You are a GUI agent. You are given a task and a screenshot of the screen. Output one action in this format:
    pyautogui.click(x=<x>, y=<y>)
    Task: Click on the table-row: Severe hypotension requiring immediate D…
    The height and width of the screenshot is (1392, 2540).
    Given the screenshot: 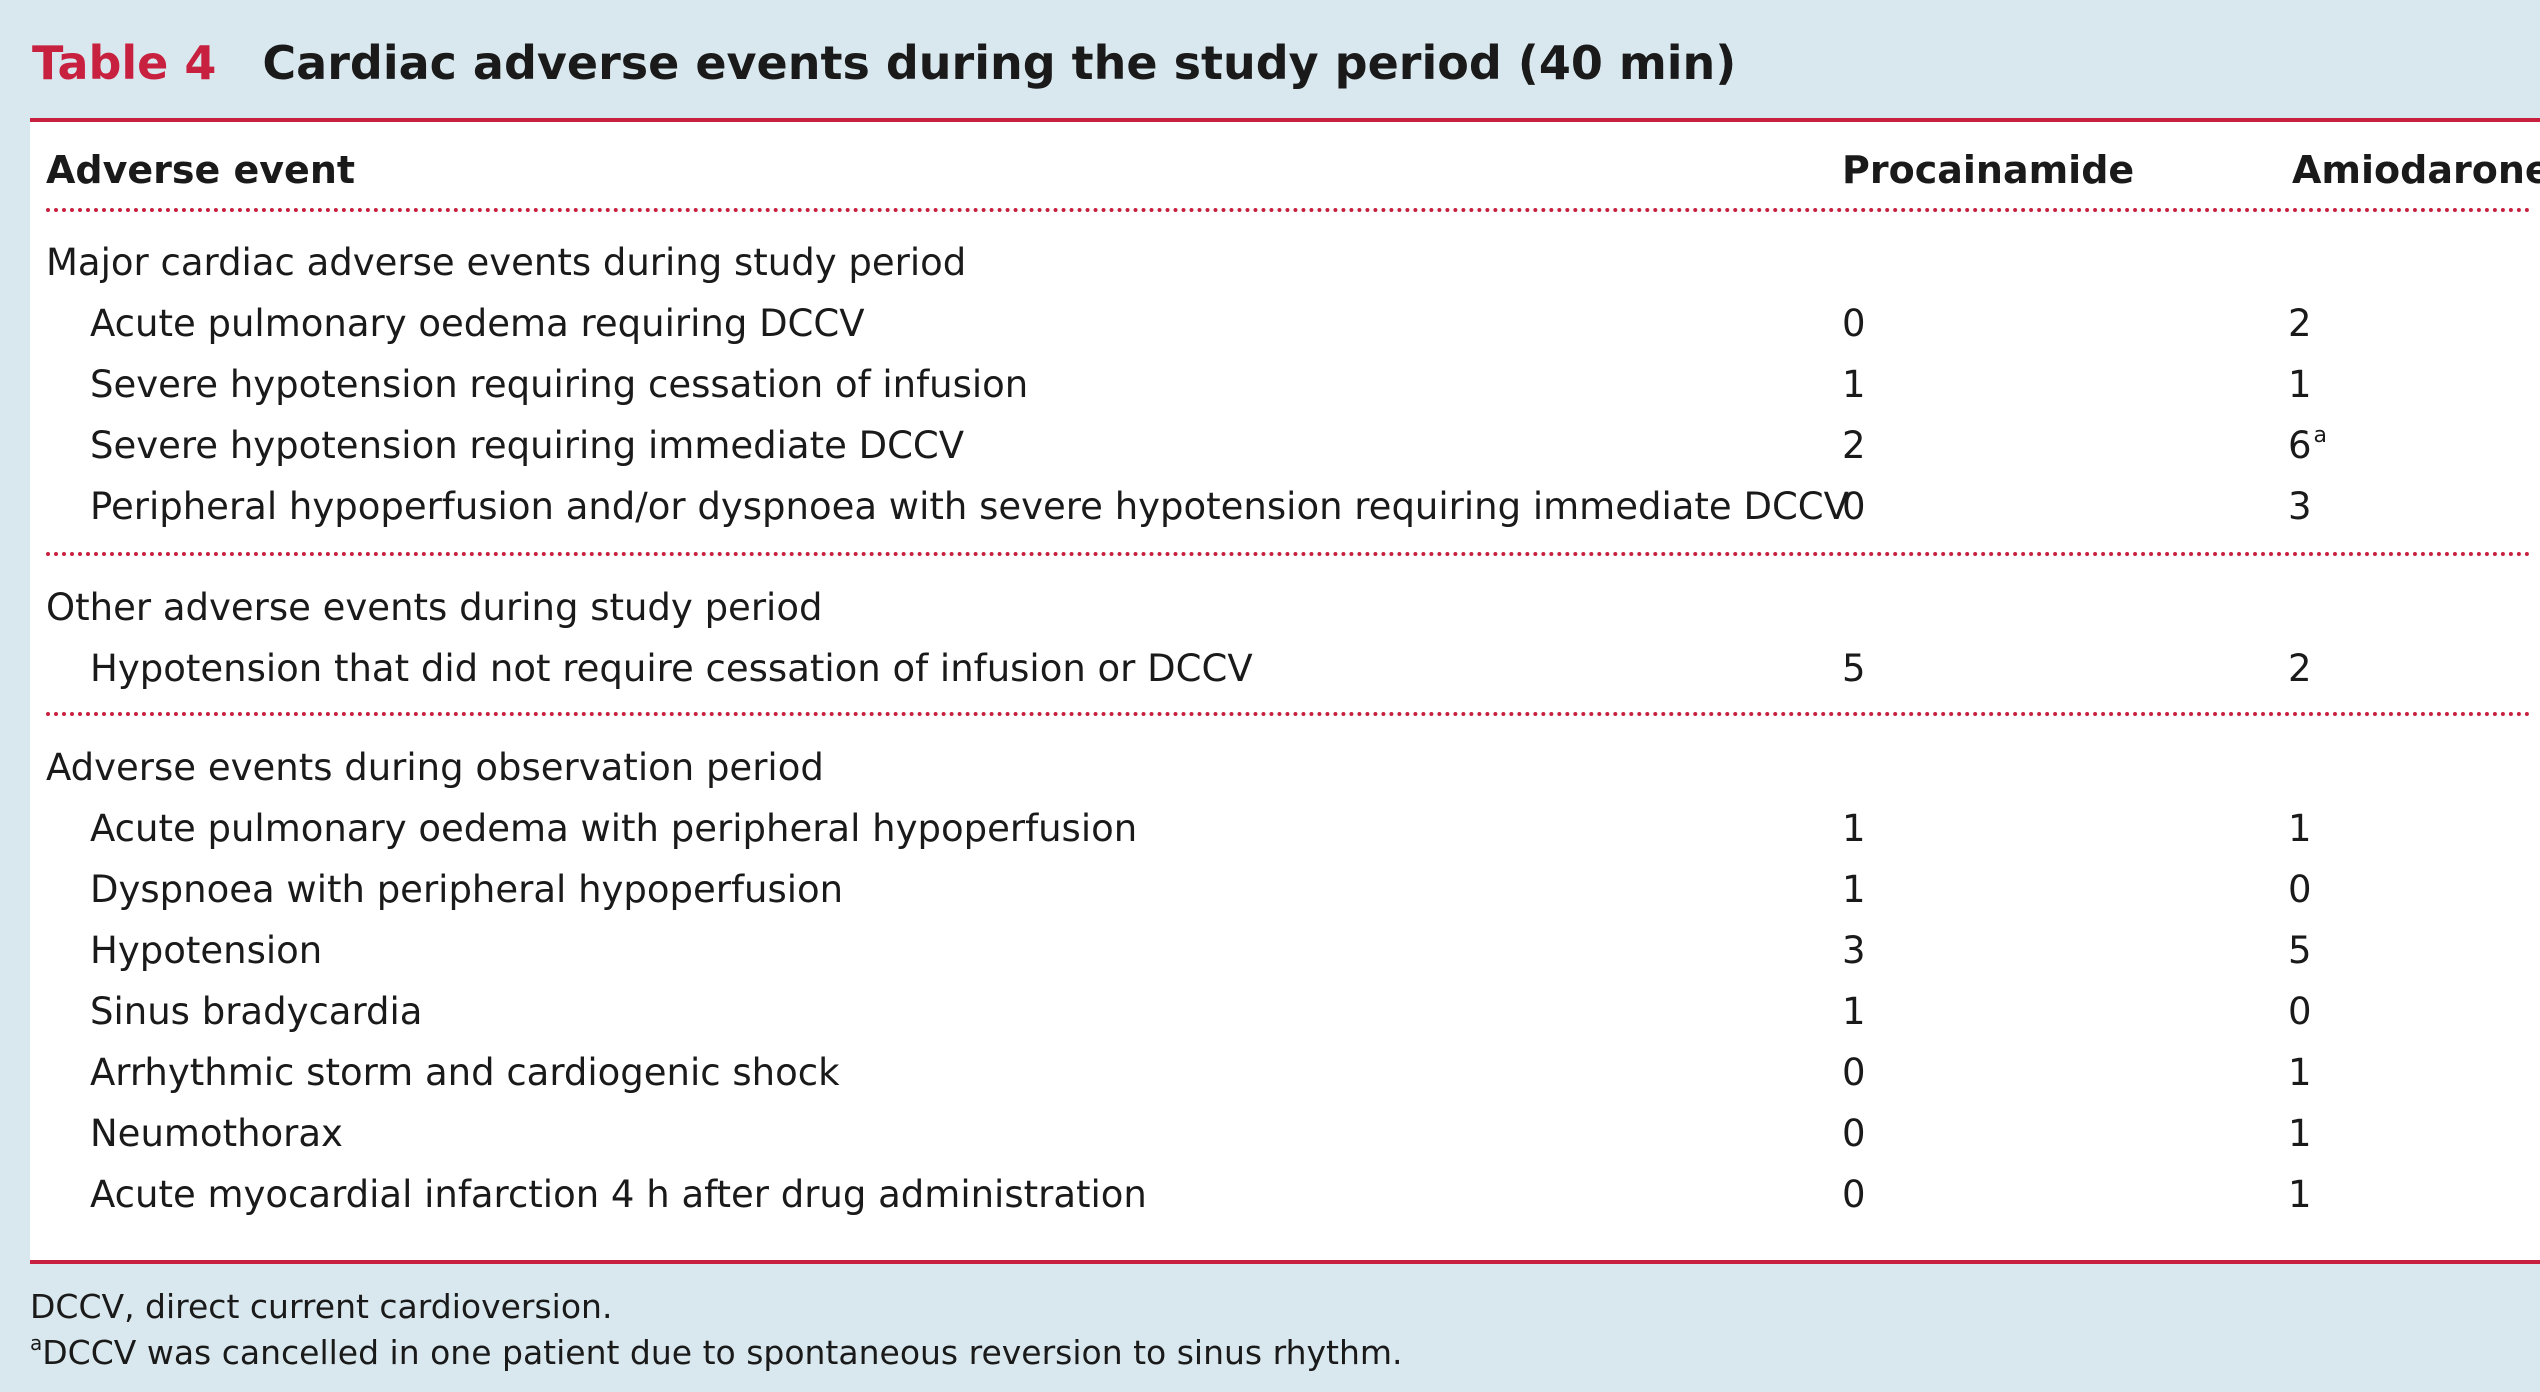 What is the action you would take?
    pyautogui.click(x=1285, y=446)
    